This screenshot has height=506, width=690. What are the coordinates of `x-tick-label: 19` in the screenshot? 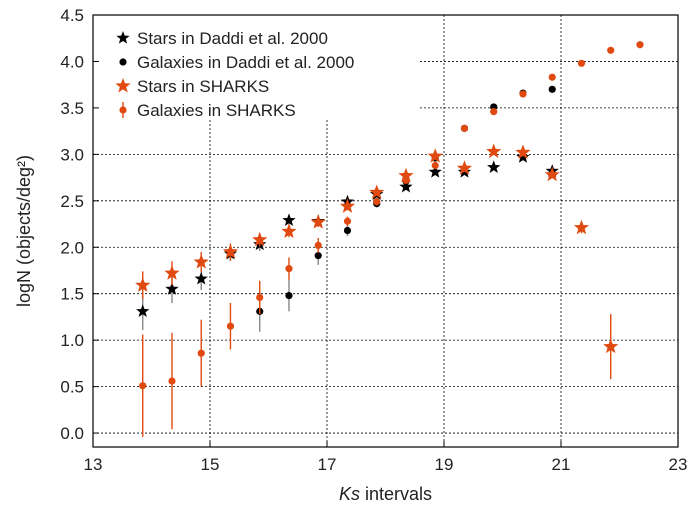 It's located at (444, 464).